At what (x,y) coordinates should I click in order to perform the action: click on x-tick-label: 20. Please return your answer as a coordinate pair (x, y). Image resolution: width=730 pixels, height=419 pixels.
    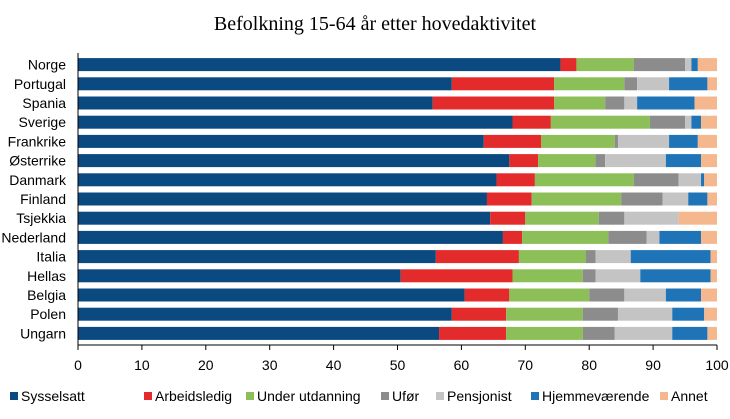
    Looking at the image, I should click on (206, 365).